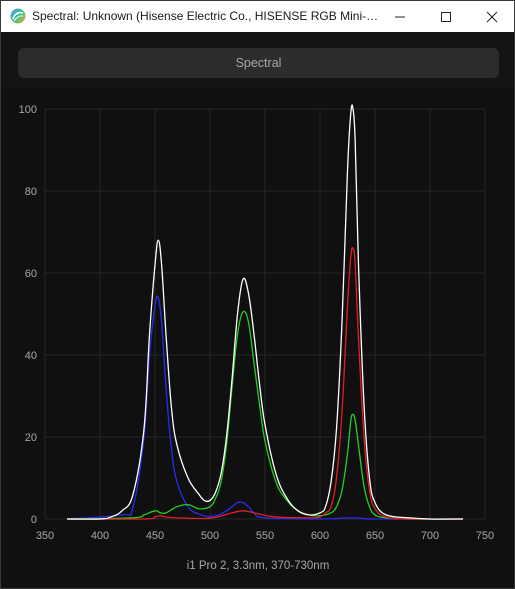 Image resolution: width=515 pixels, height=589 pixels. What do you see at coordinates (258, 566) in the screenshot?
I see `chart-caption: i1 Pro 2, 3.3nm, 370-730nm` at bounding box center [258, 566].